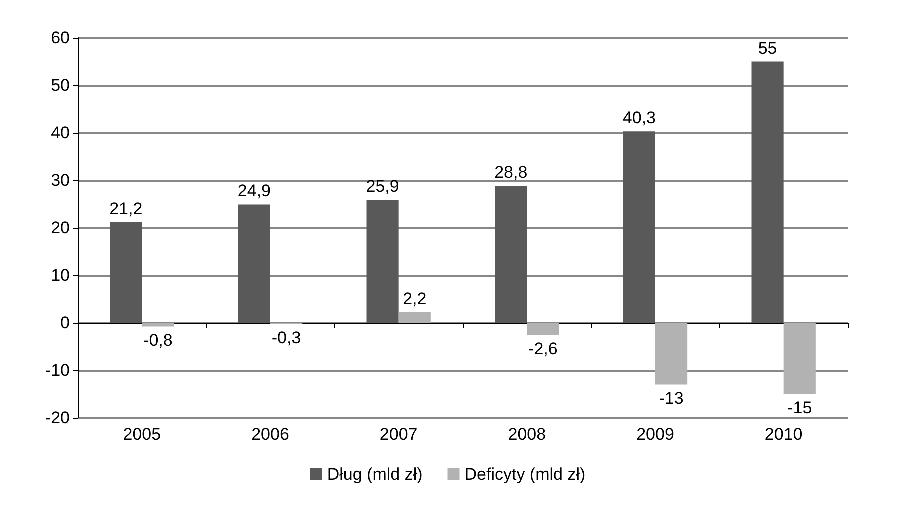 The image size is (901, 509). What do you see at coordinates (60, 38) in the screenshot?
I see `y-tick-label: 60` at bounding box center [60, 38].